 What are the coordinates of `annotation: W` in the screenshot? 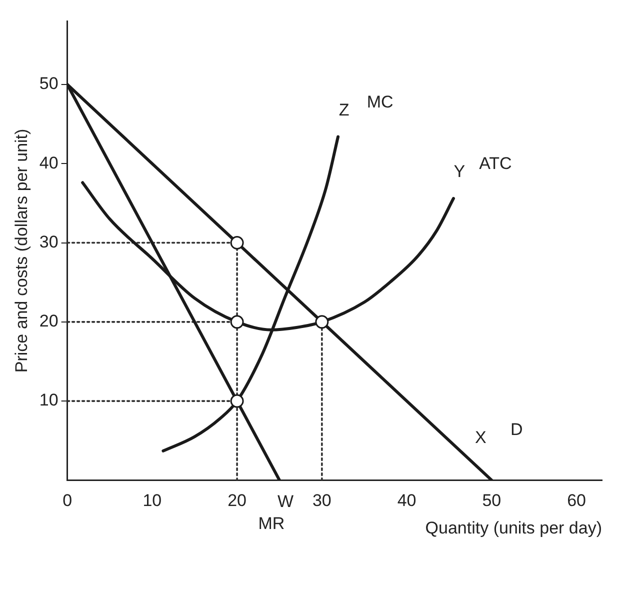 It's located at (285, 501).